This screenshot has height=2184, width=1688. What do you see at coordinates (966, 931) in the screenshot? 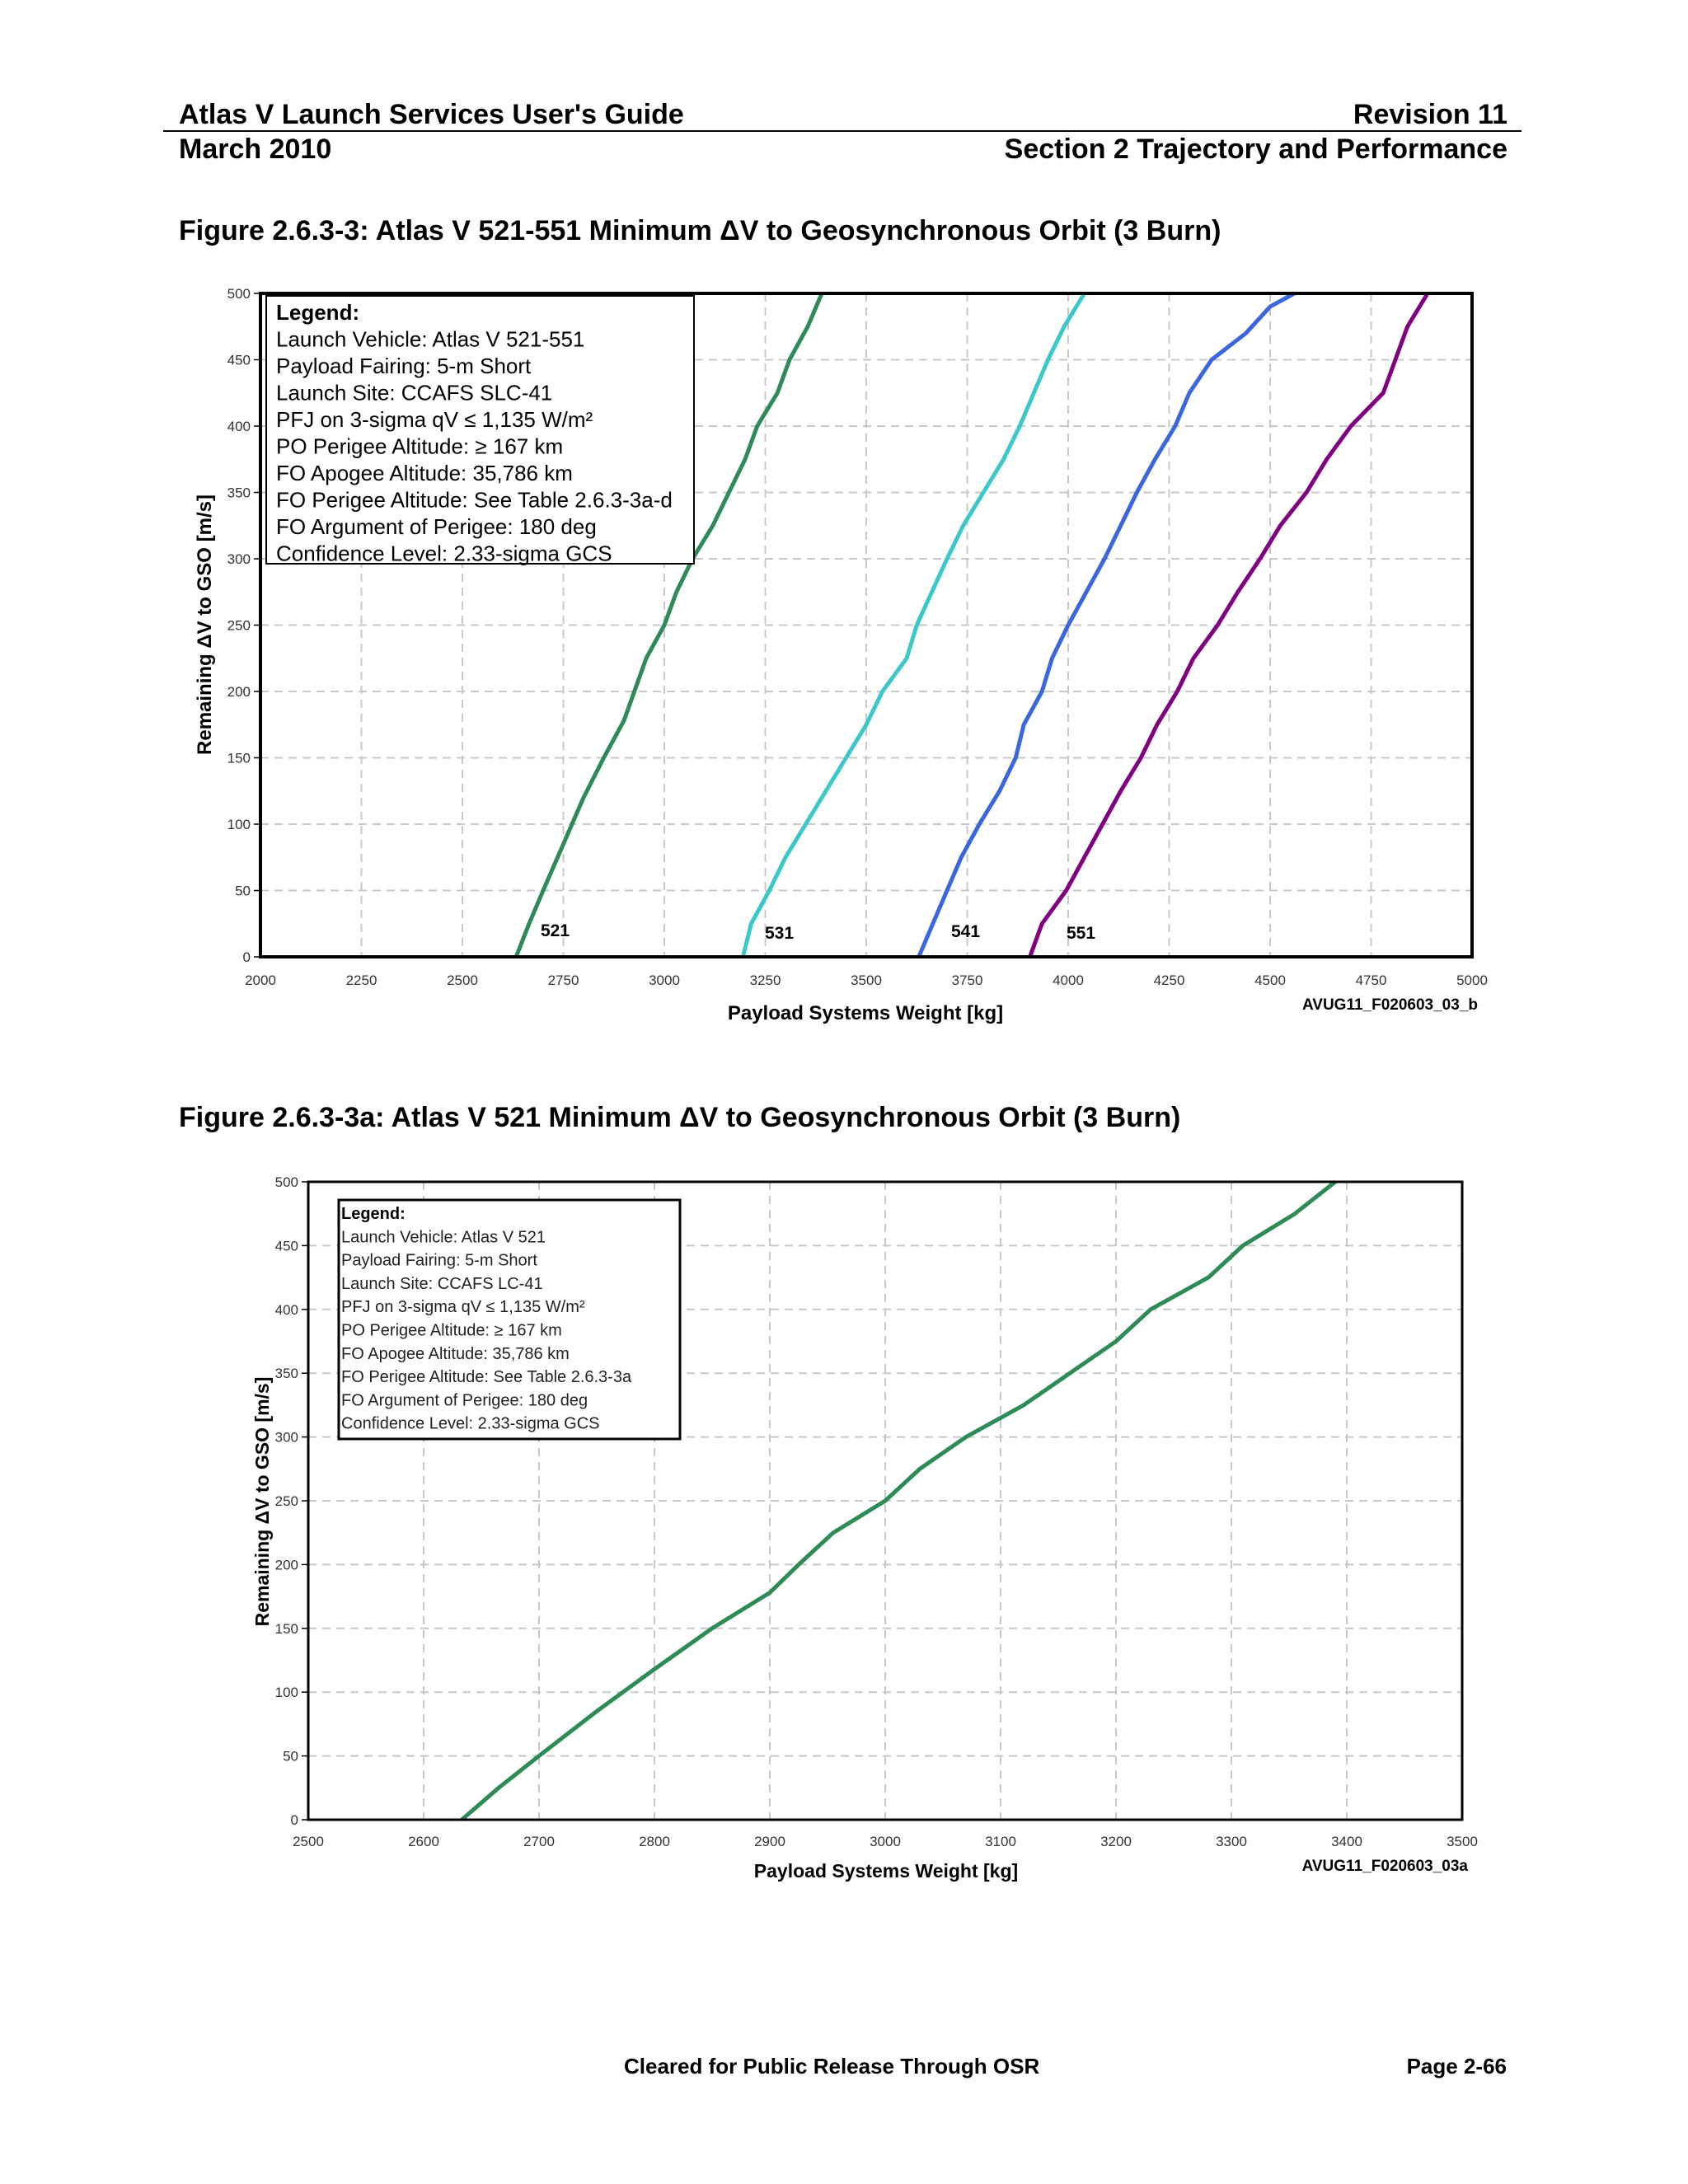
I see `series-label-541: 541` at bounding box center [966, 931].